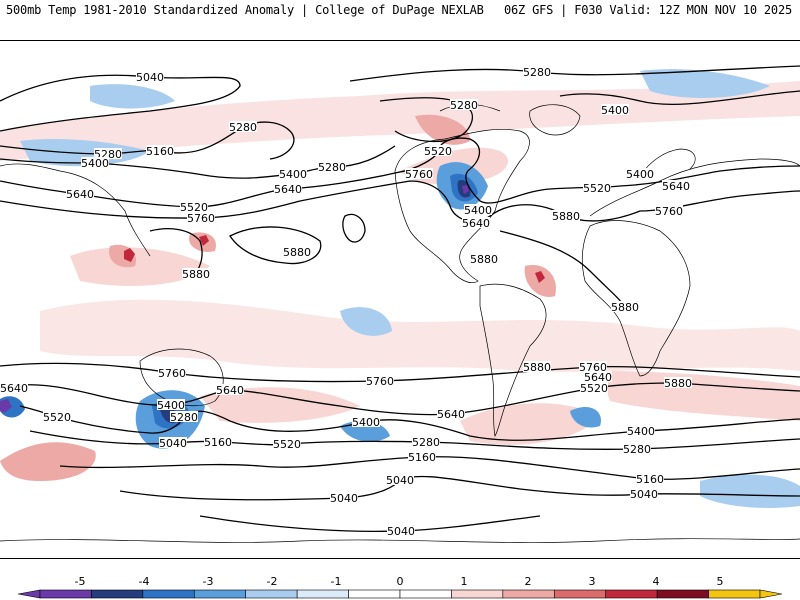 The width and height of the screenshot is (800, 600). Describe the element at coordinates (144, 581) in the screenshot. I see `colorbar-tick-label: -4` at that location.